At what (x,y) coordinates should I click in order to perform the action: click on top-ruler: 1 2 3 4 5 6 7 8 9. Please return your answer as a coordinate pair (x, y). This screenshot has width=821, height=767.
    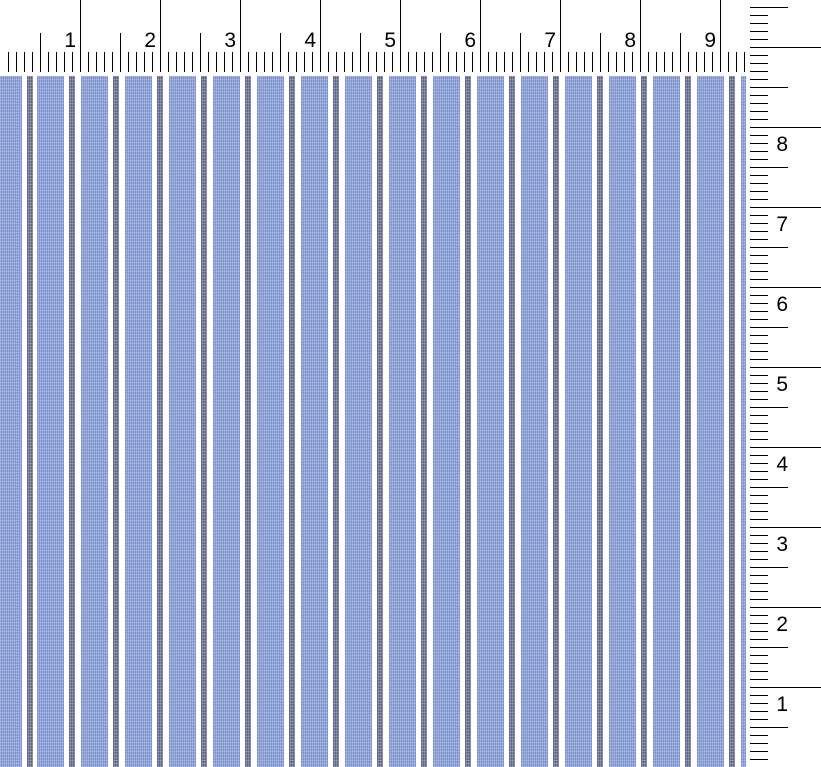
    Looking at the image, I should click on (376, 36).